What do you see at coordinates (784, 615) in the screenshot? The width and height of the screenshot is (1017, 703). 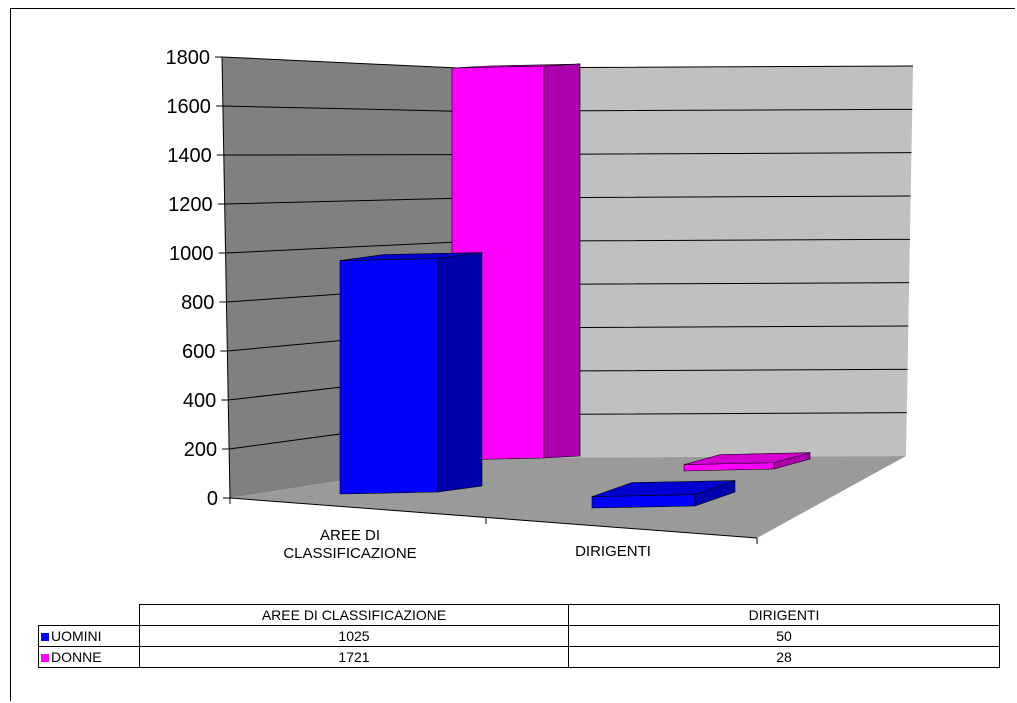 I see `table-header-cell: DIRIGENTI` at bounding box center [784, 615].